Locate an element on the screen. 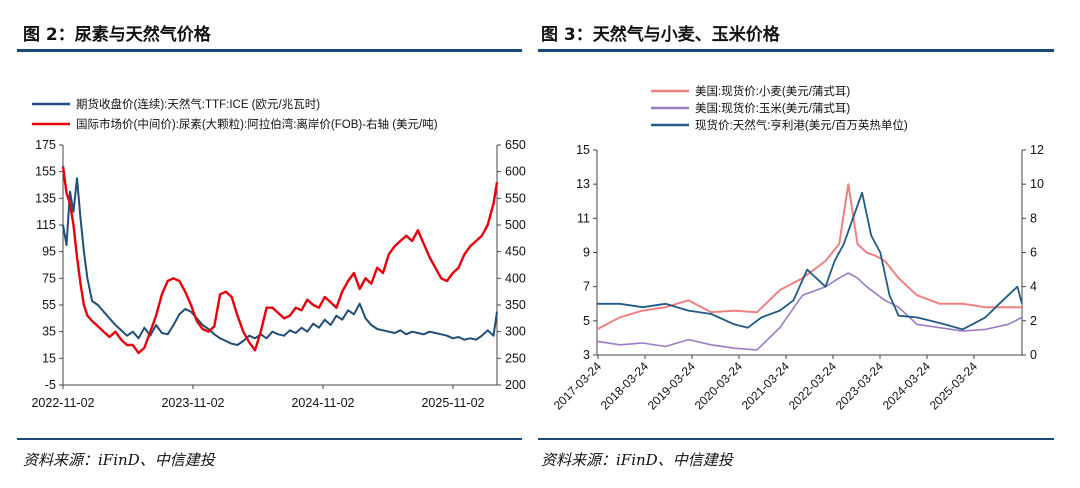 This screenshot has width=1080, height=488. c1-x-tick-label: 2017-03-24 is located at coordinates (578, 386).